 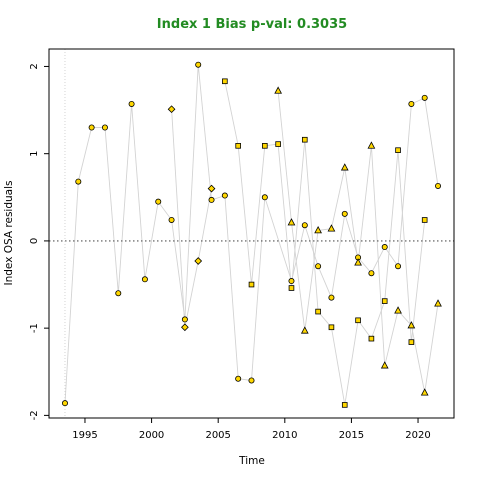 What do you see at coordinates (34, 153) in the screenshot?
I see `y-tick-label: 1` at bounding box center [34, 153].